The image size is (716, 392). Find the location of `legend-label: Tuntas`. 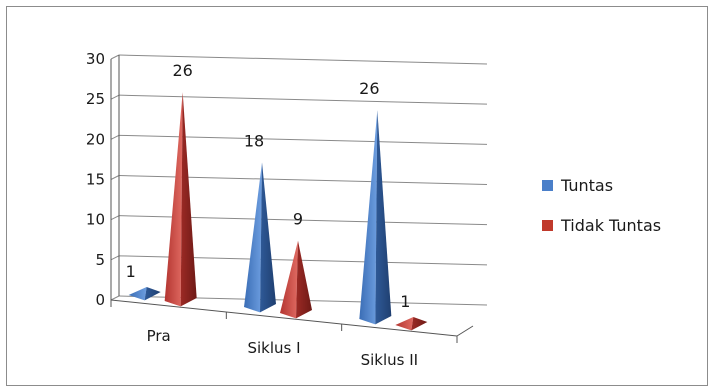

legend-label: Tuntas is located at coordinates (586, 185).